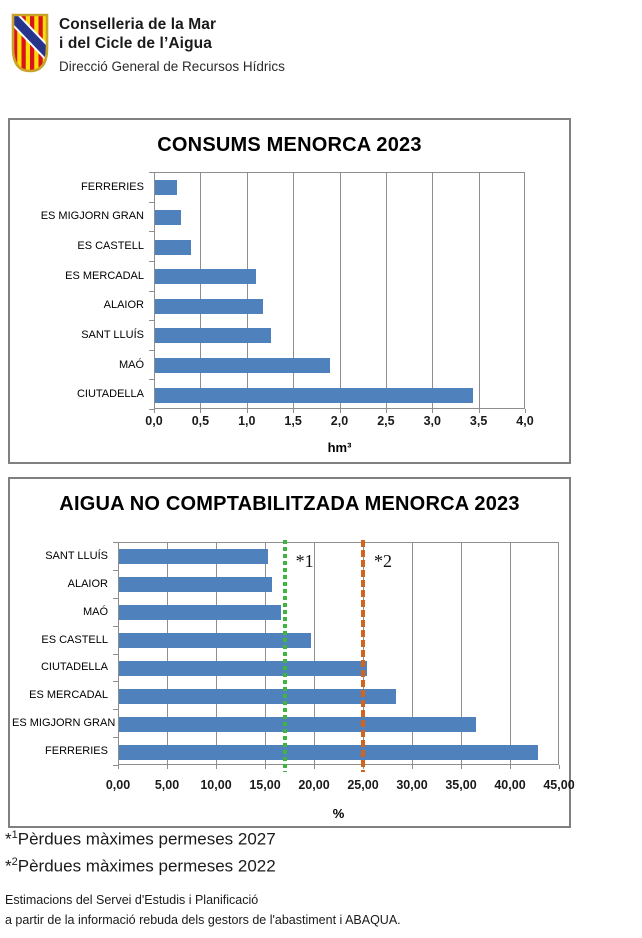 The image size is (642, 938). I want to click on org-name-line-1: Conselleria de la Mar, so click(138, 24).